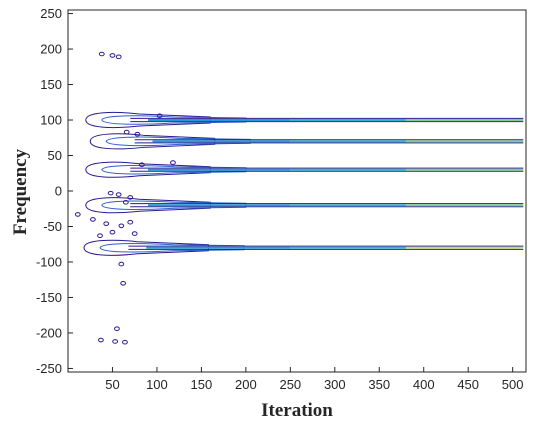  Describe the element at coordinates (51, 49) in the screenshot. I see `y-tick-label: 200` at that location.